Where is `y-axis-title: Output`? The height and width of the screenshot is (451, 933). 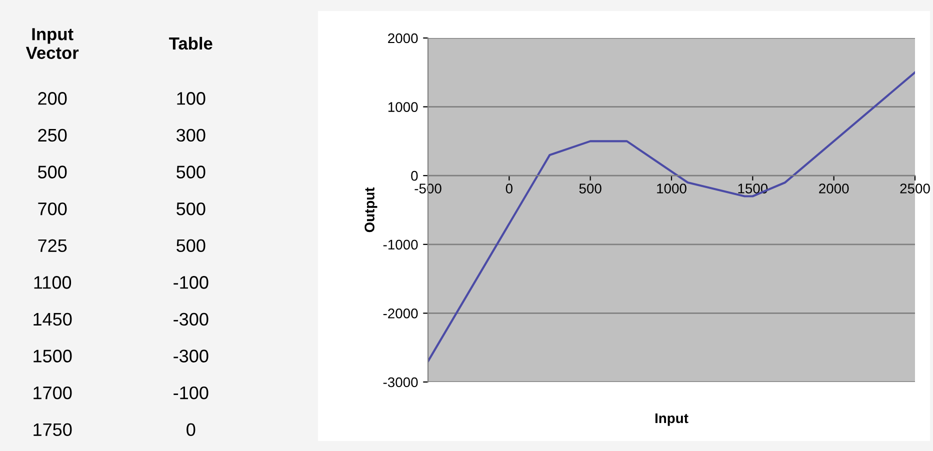
y-axis-title: Output is located at coordinates (371, 209).